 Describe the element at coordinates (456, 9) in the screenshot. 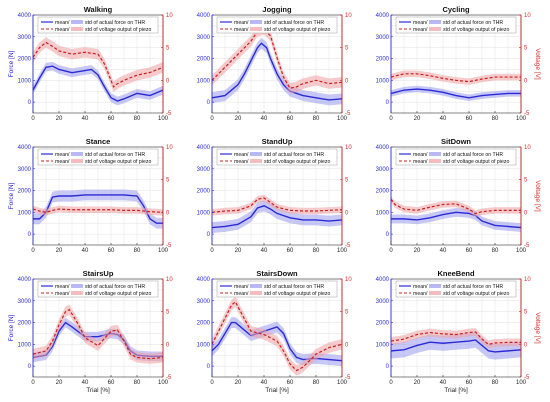

I see `panel-title: Cycling` at that location.